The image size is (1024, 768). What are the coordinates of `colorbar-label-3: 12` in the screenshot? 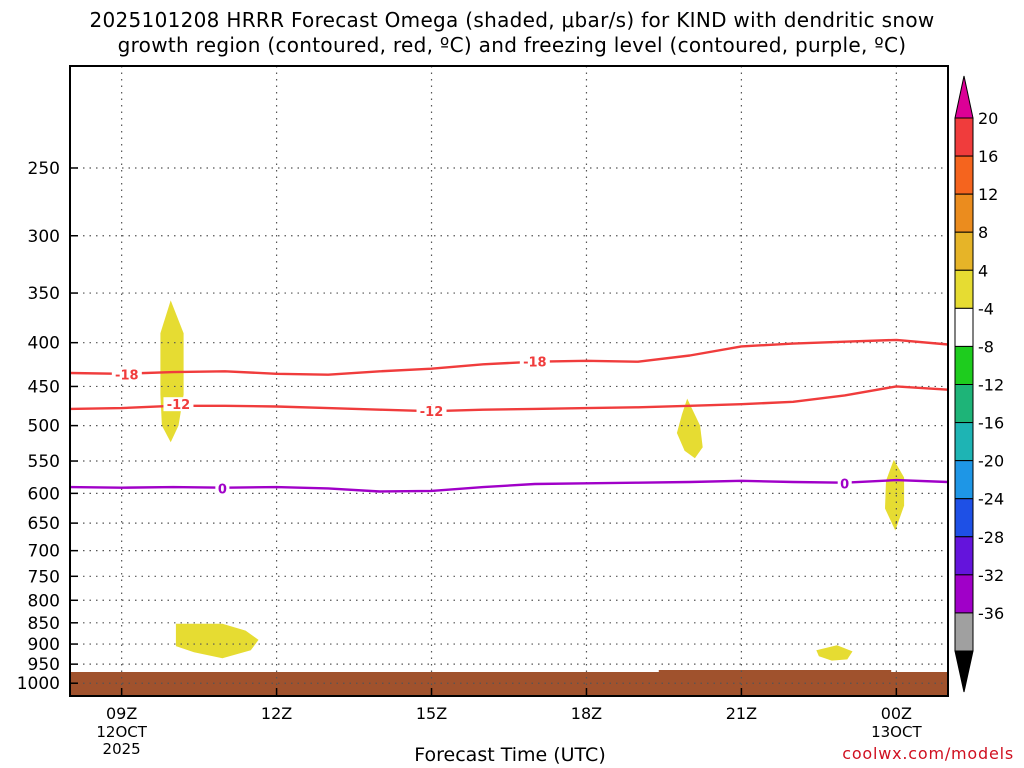 It's located at (988, 194).